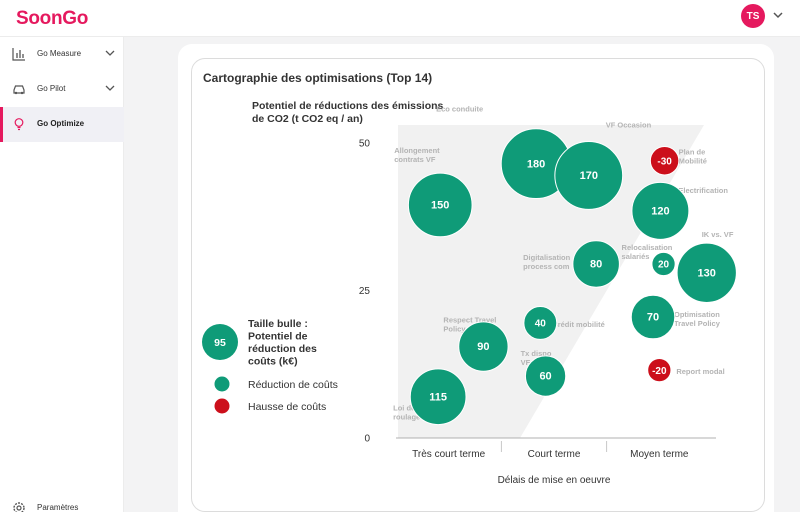 This screenshot has width=800, height=512. What do you see at coordinates (400, 18) in the screenshot?
I see `top-bar: SoonGo TS` at bounding box center [400, 18].